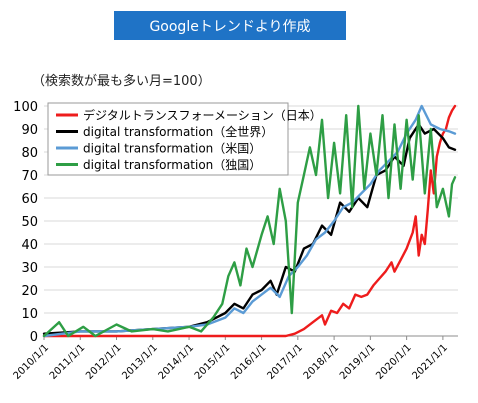 The image size is (478, 403). What do you see at coordinates (140, 362) in the screenshot?
I see `x-tick-label: 2013/1/1` at bounding box center [140, 362].